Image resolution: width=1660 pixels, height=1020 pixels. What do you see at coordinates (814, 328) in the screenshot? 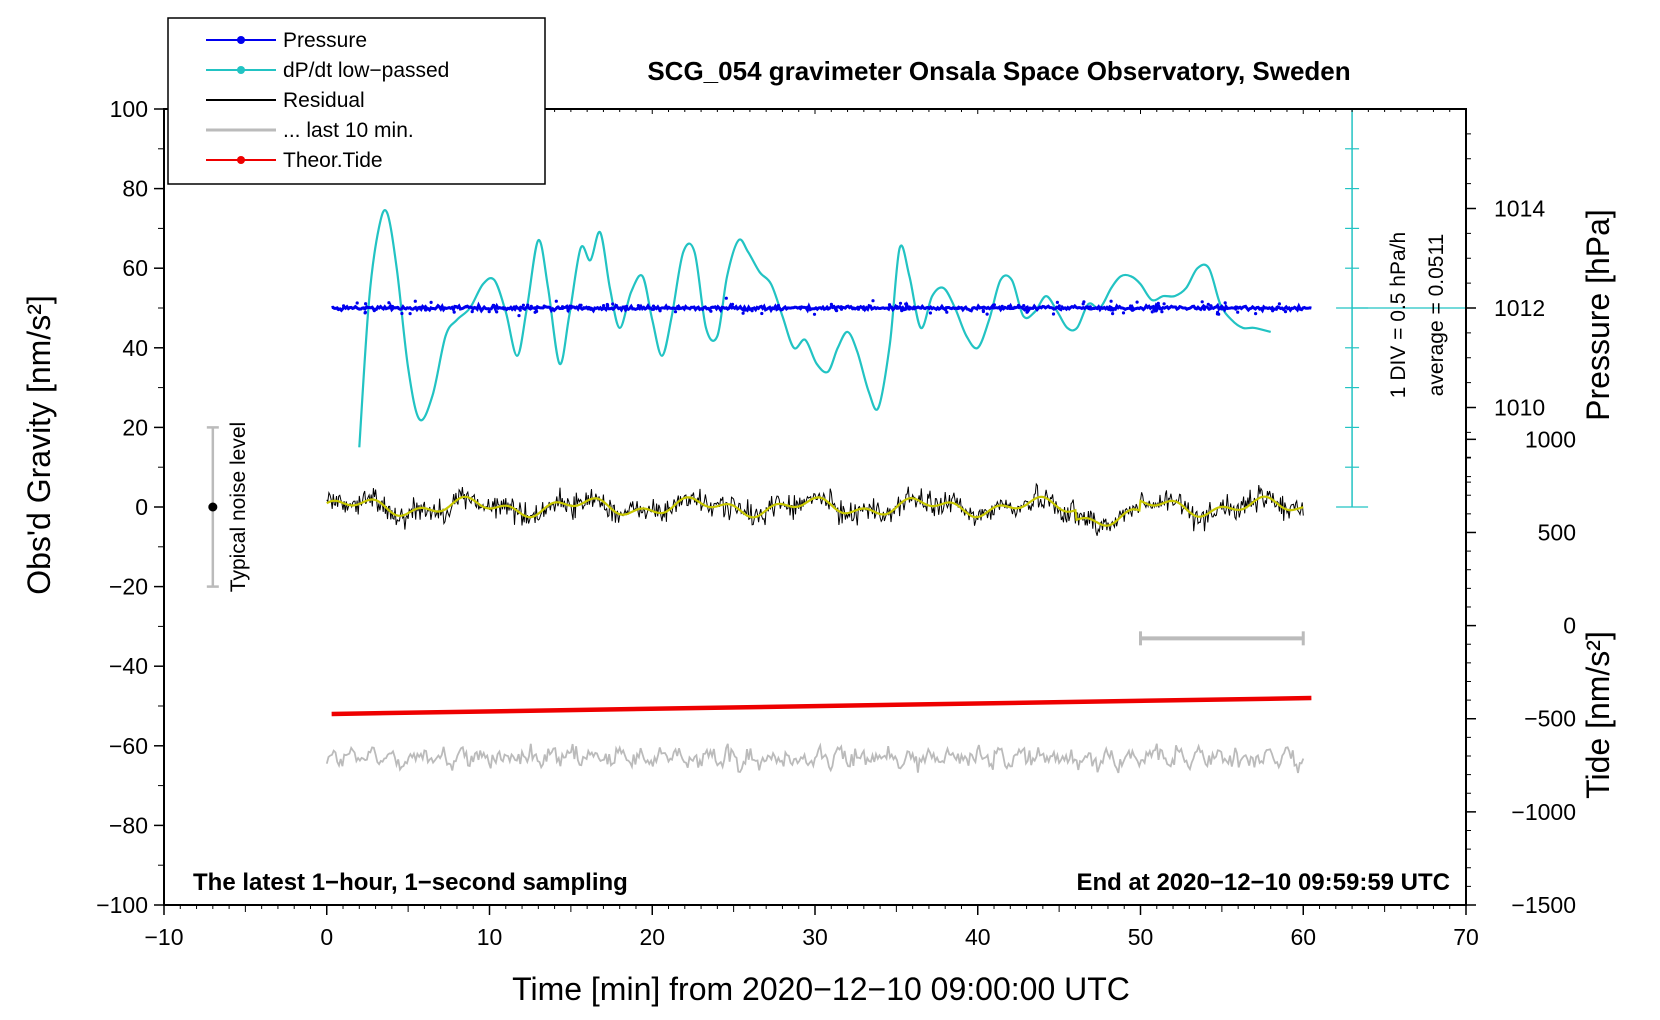
I see `dpdt-series-line` at bounding box center [814, 328].